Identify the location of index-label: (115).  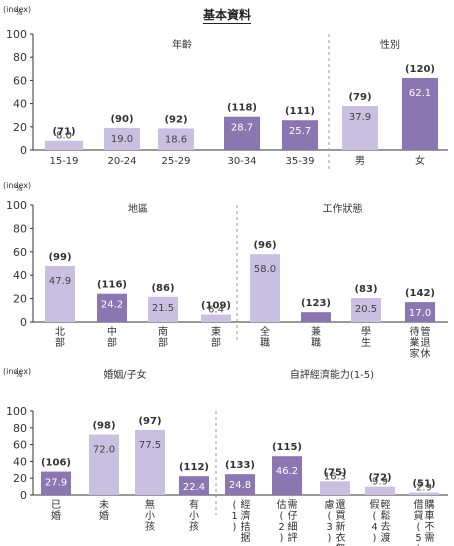
(287, 447).